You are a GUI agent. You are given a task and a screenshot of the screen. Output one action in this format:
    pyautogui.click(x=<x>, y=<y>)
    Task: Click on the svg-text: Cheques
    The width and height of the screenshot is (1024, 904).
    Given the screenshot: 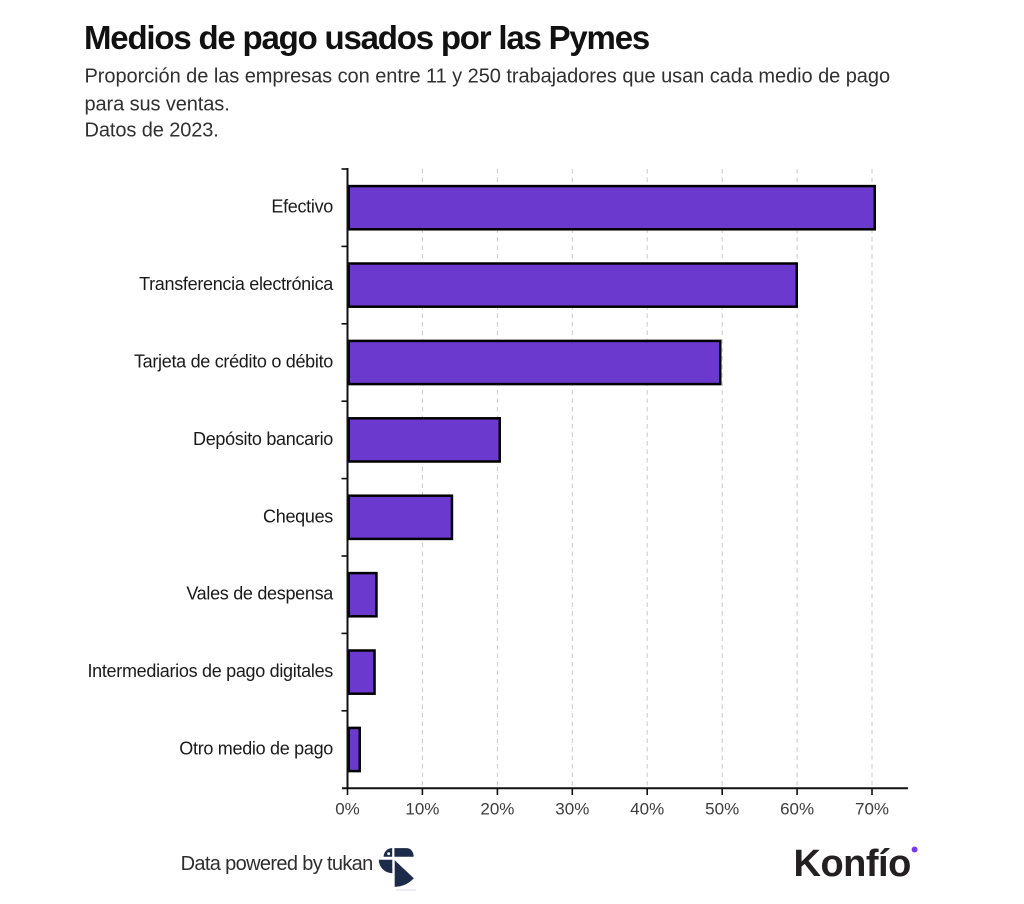 What is the action you would take?
    pyautogui.click(x=298, y=516)
    